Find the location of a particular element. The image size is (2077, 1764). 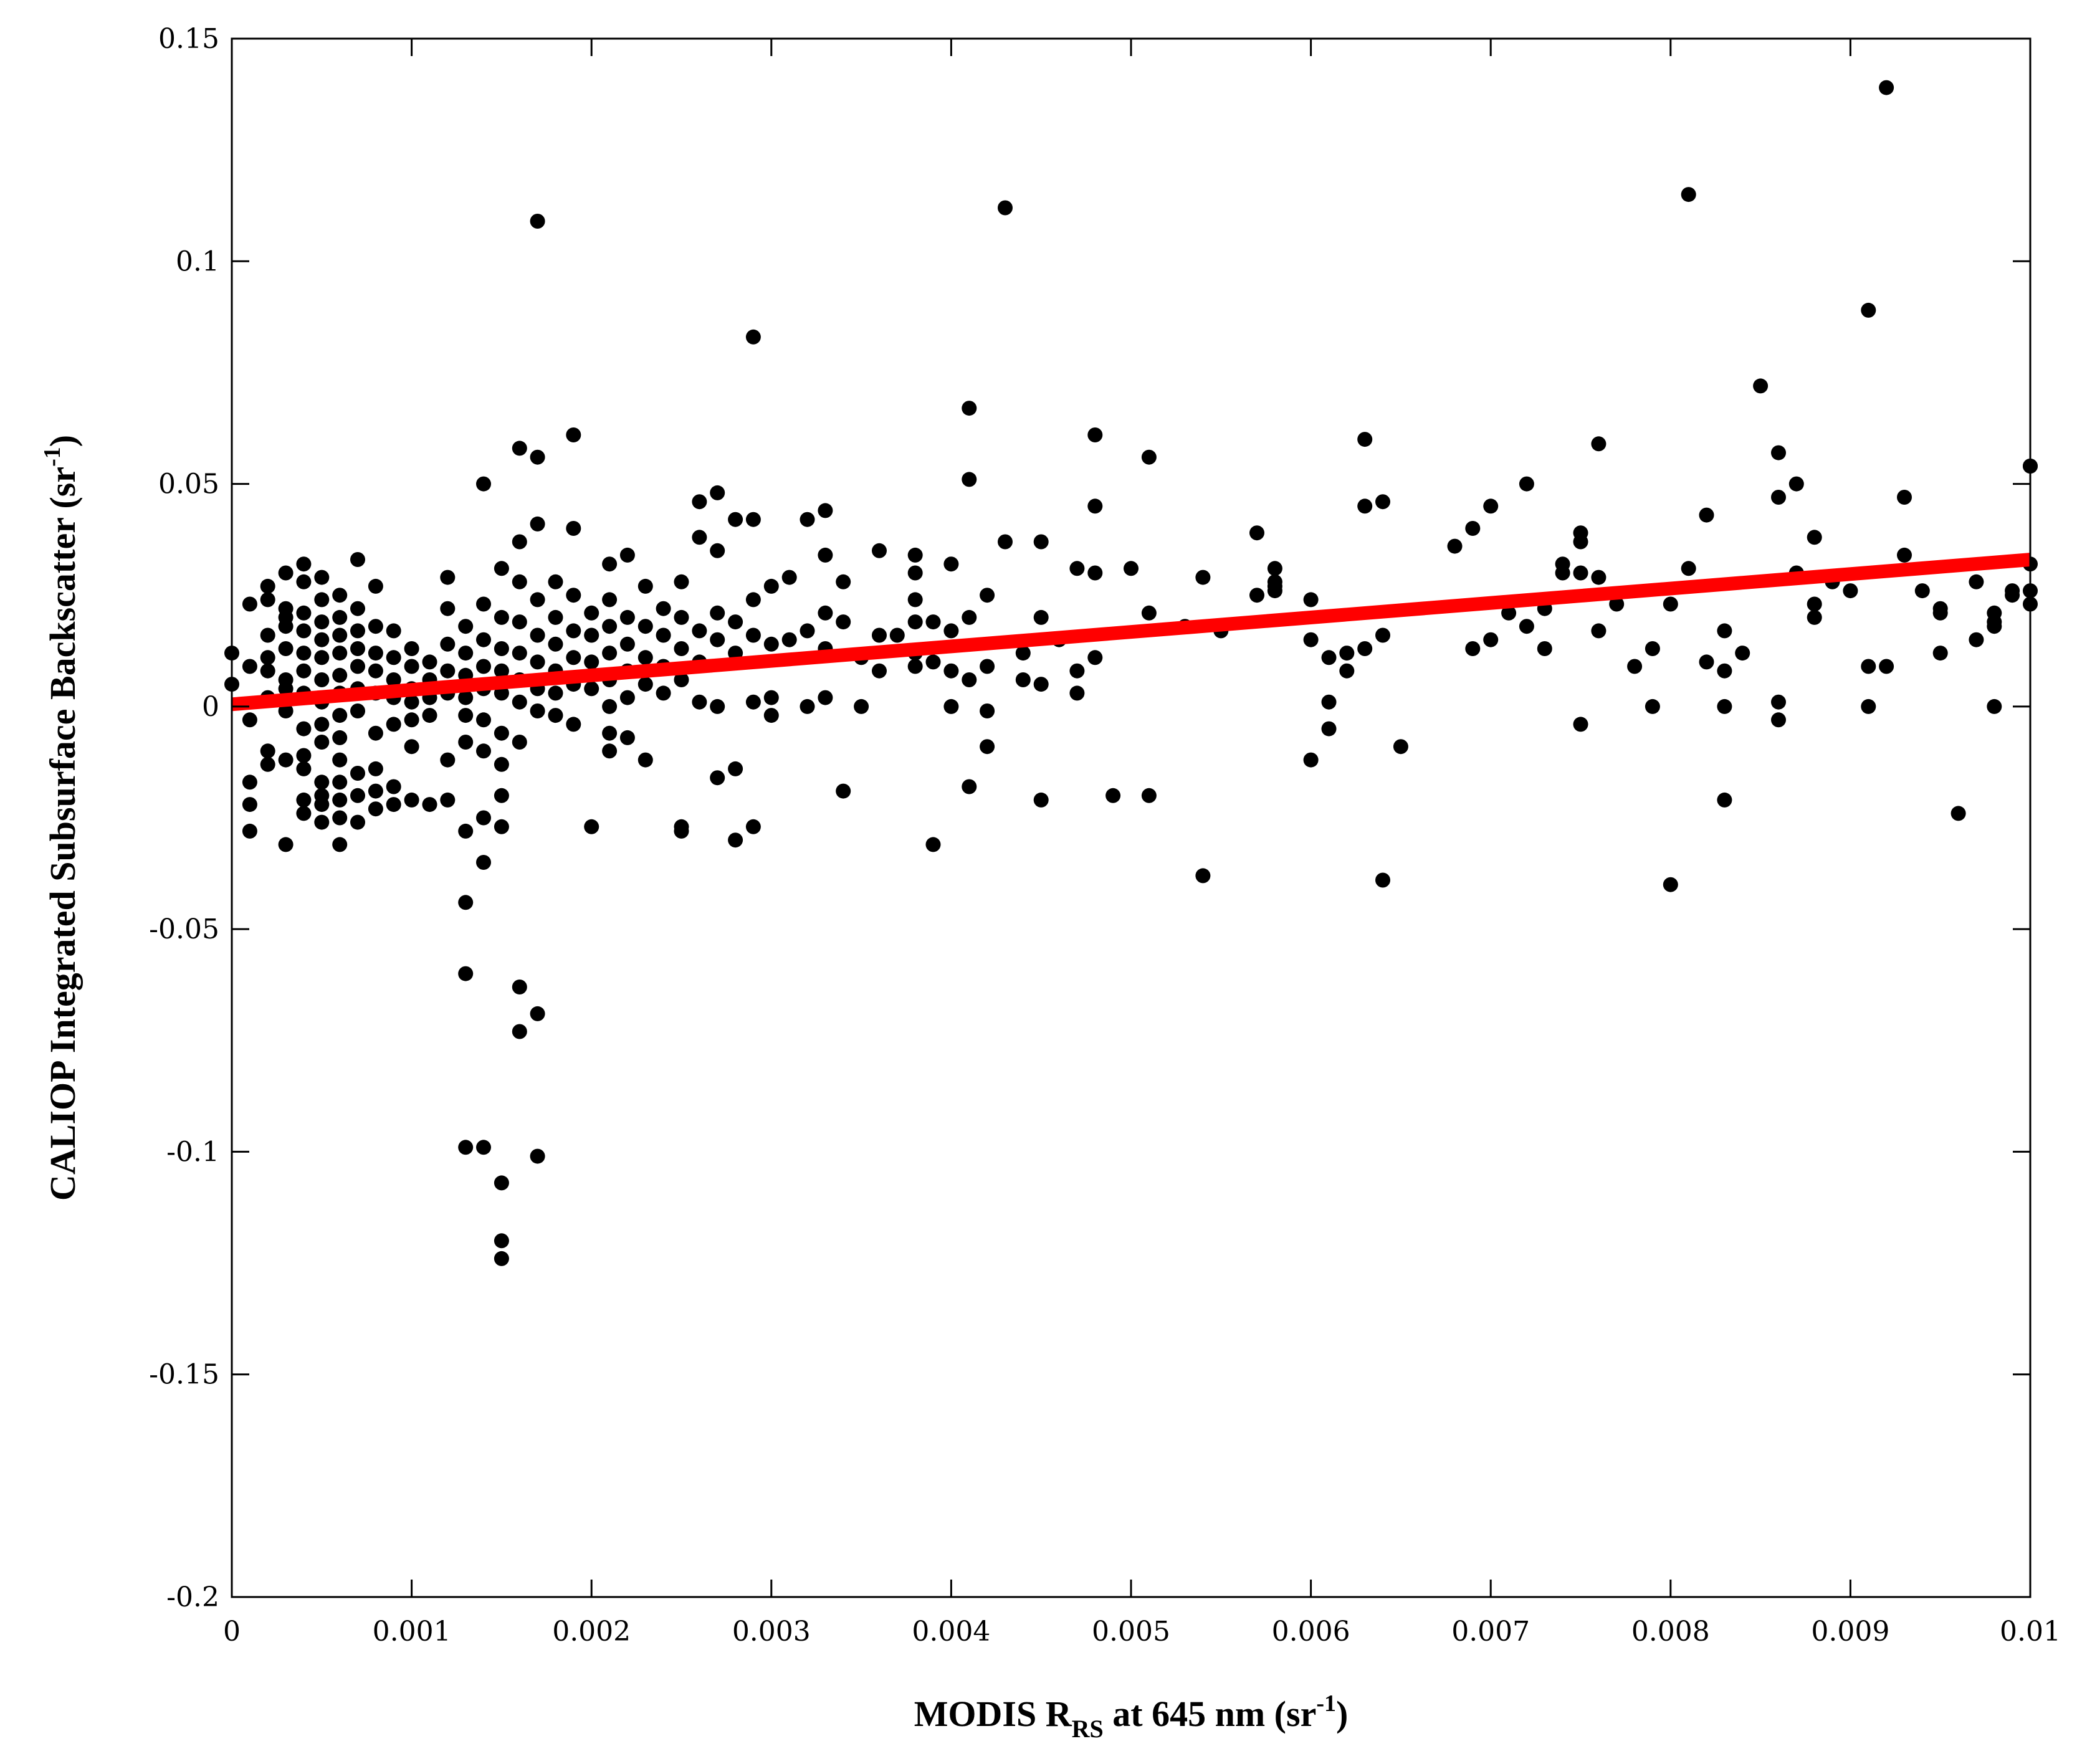

y-tick-label: 0 is located at coordinates (210, 707).